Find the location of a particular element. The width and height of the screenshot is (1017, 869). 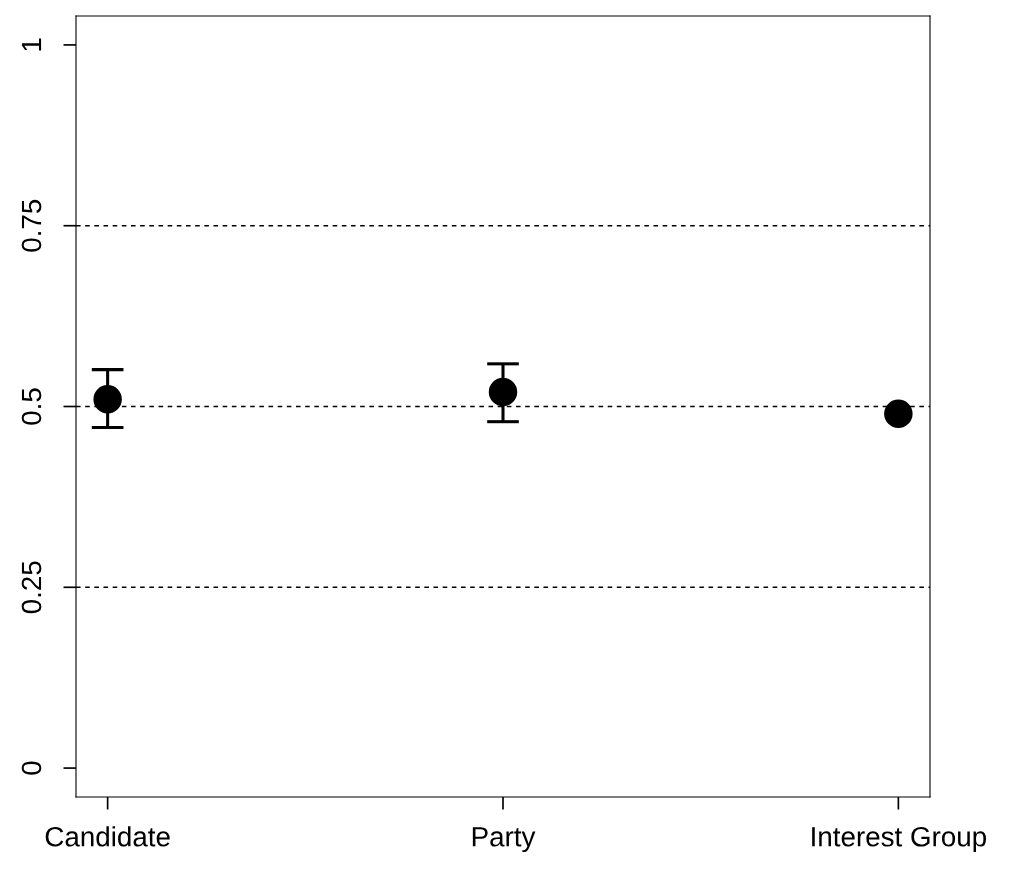

y-tick-label: 0.75 is located at coordinates (31, 225).